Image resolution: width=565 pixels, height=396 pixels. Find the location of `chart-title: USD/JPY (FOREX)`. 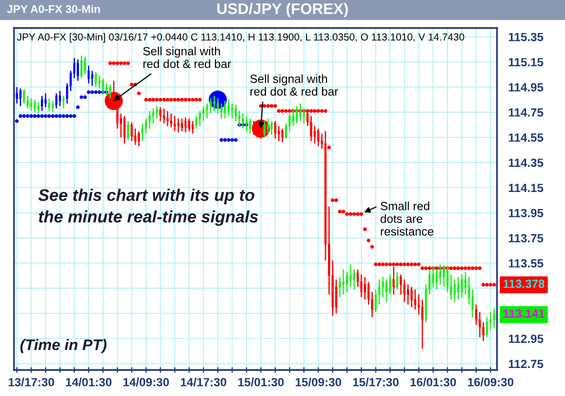

chart-title: USD/JPY (FOREX) is located at coordinates (282, 10).